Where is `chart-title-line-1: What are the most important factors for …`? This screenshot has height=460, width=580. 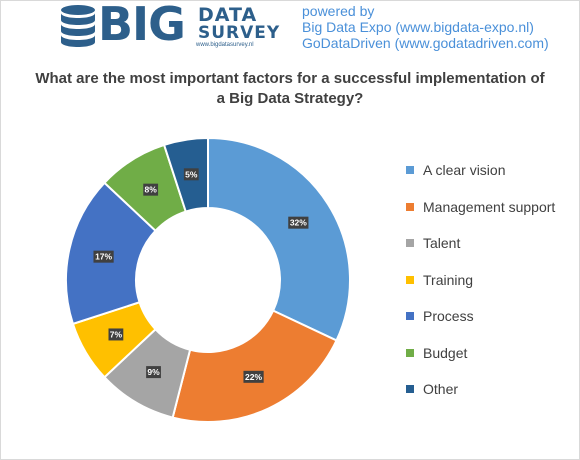
chart-title-line-1: What are the most important factors for … is located at coordinates (290, 78).